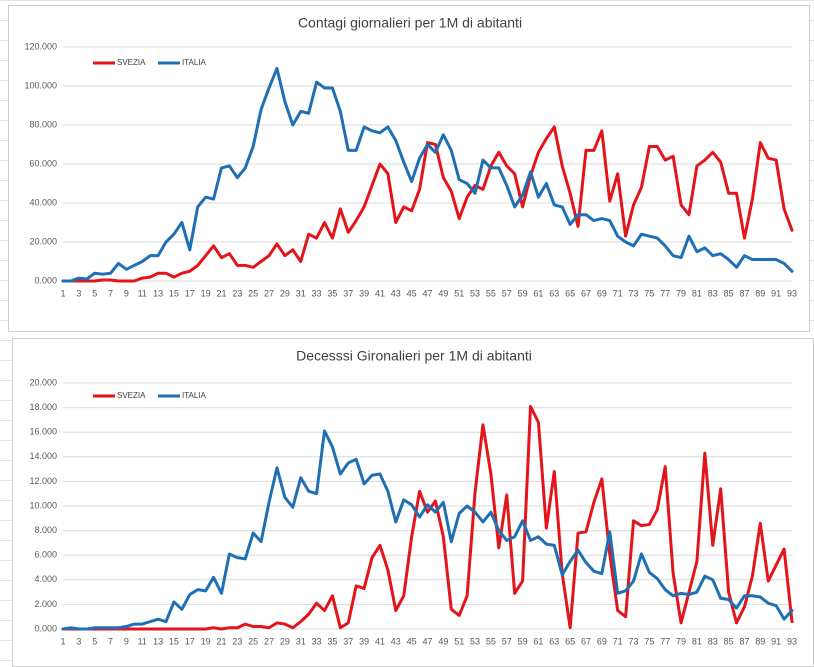  I want to click on y-tick-label: 100.000, so click(40, 85).